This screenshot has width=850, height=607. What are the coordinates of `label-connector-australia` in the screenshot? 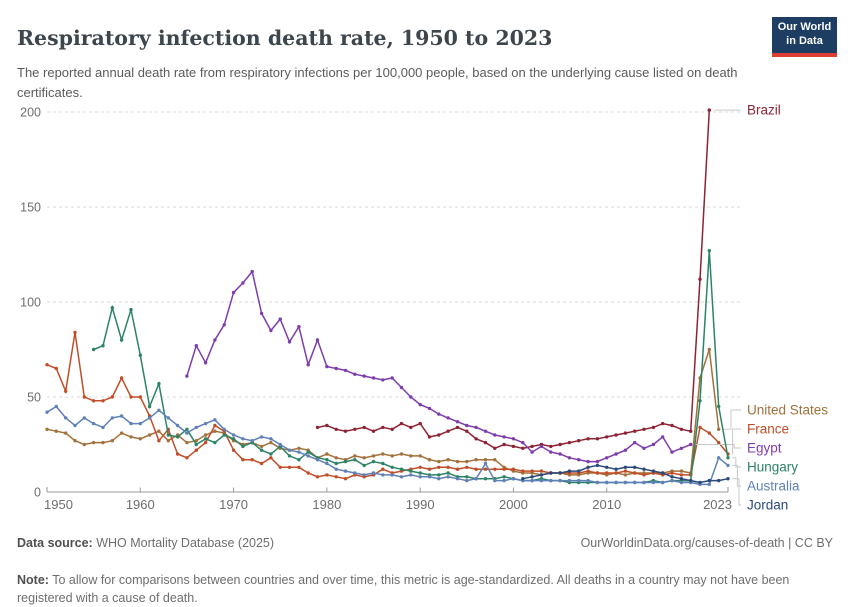 It's located at (736, 475).